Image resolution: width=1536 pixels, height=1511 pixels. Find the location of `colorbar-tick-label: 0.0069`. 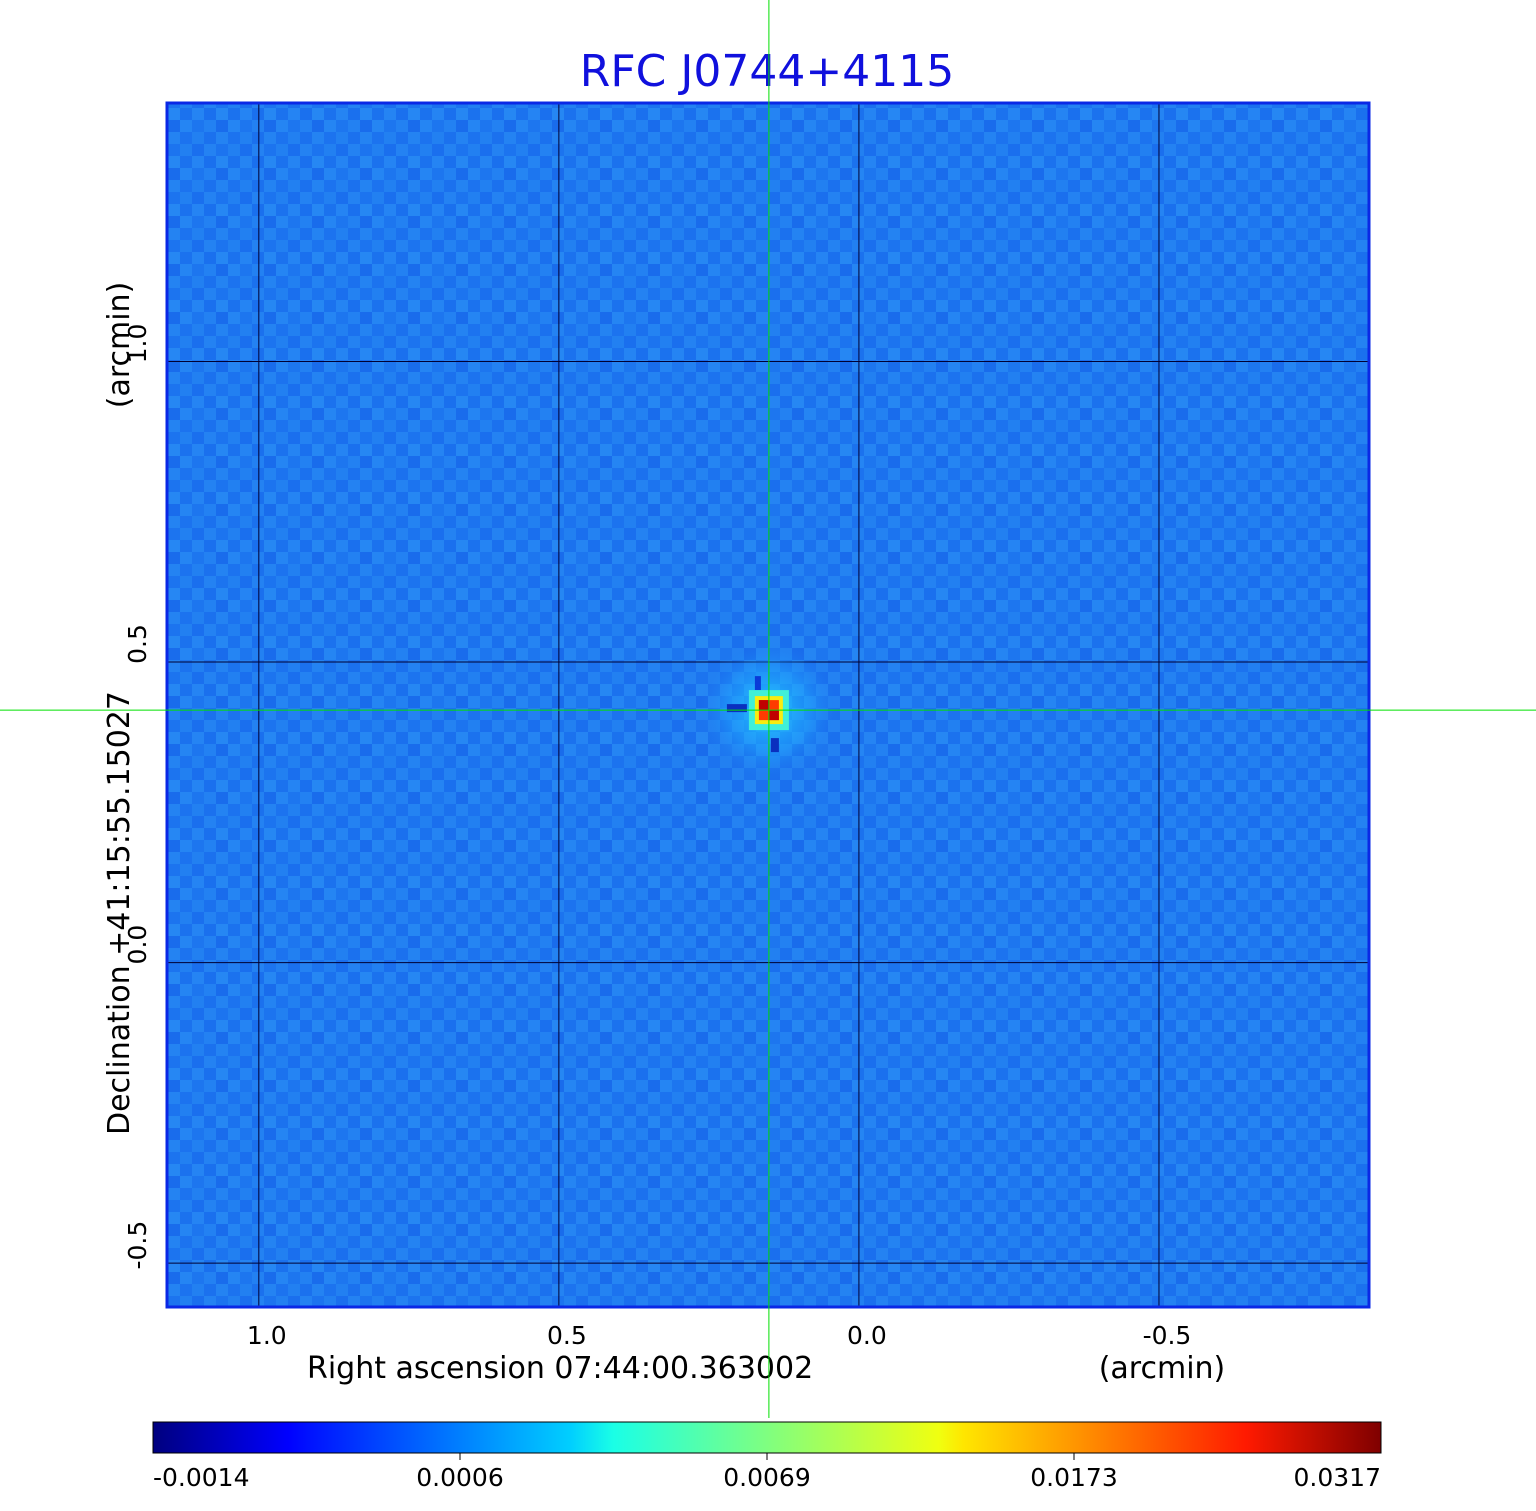

colorbar-tick-label: 0.0069 is located at coordinates (766, 1477).